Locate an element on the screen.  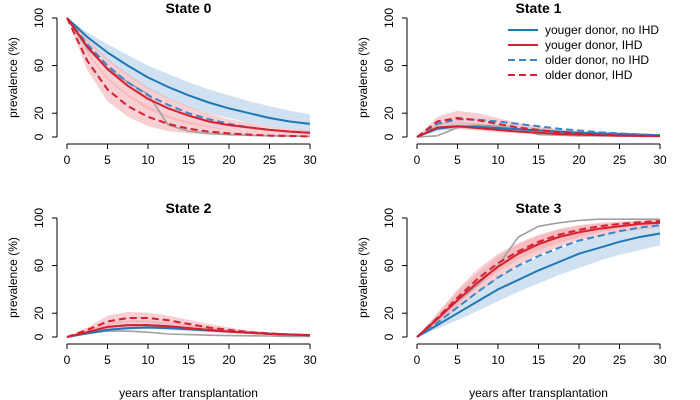
legend-label-older-ihd: older donor, IHD is located at coordinates (589, 75).